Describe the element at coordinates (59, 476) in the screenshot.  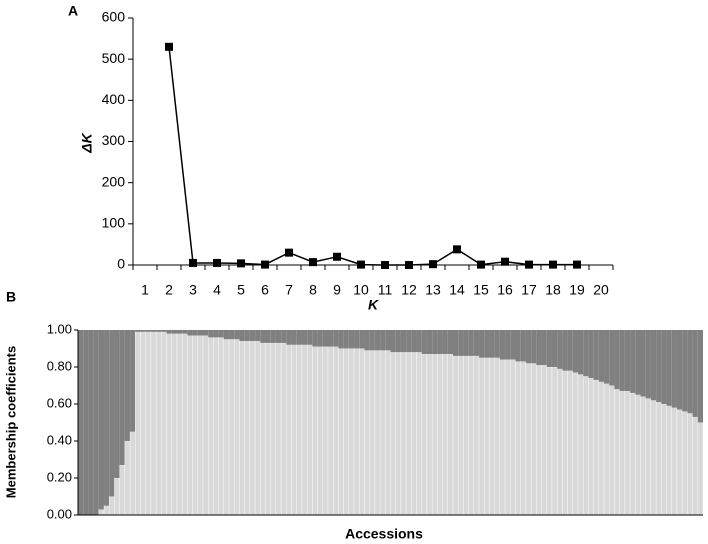
I see `y-tick-label: 0.20` at that location.